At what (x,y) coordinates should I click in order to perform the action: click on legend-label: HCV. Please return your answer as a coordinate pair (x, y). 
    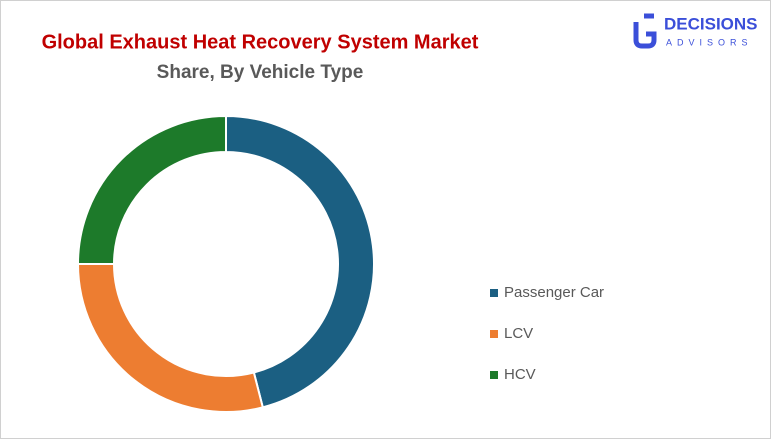
    Looking at the image, I should click on (520, 374).